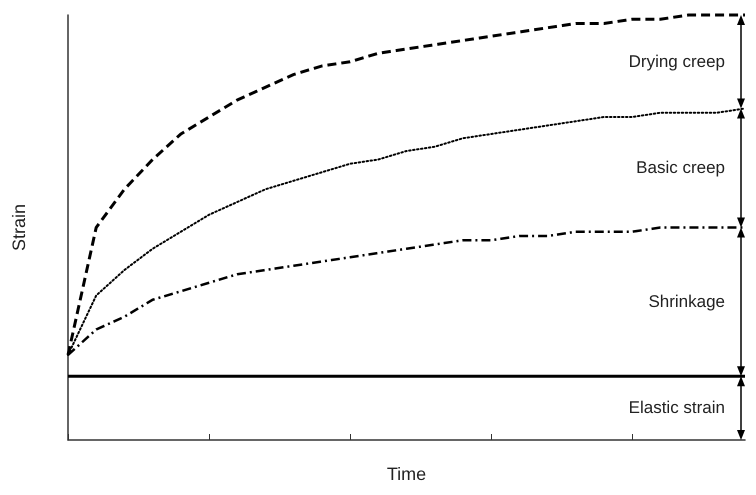 The width and height of the screenshot is (756, 495). I want to click on annotation: Shrinkage, so click(686, 302).